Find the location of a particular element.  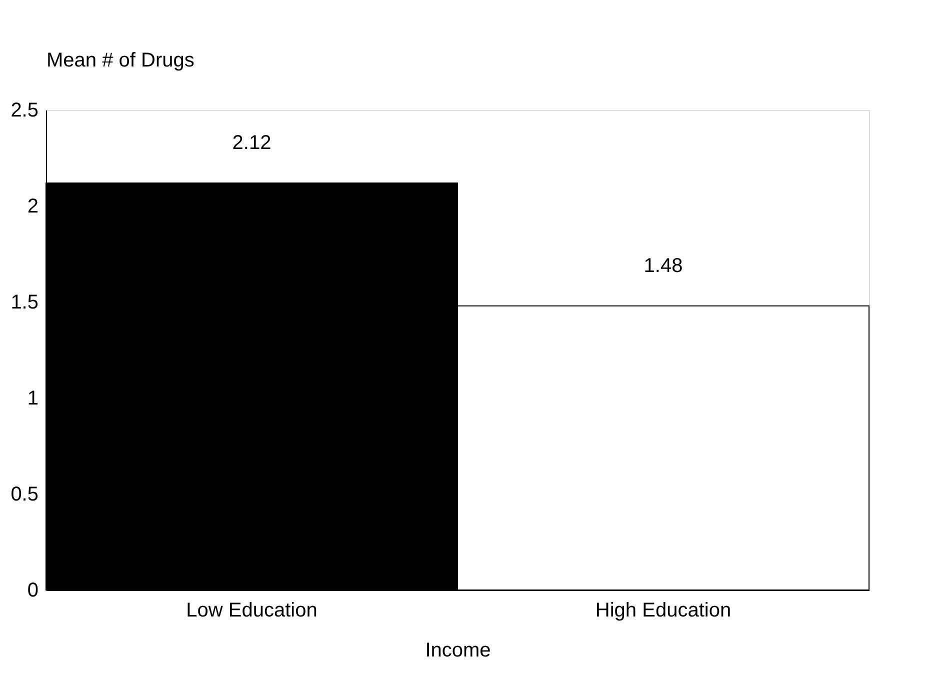

y-tick-label: 1.5 is located at coordinates (24, 303).